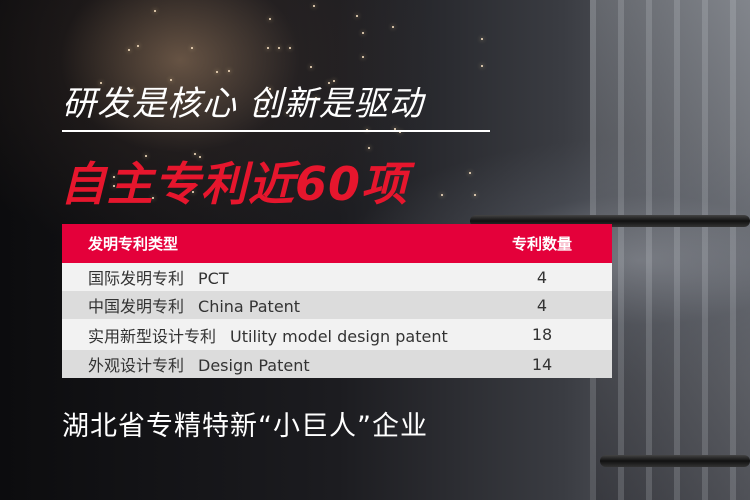 The width and height of the screenshot is (750, 500). What do you see at coordinates (337, 277) in the screenshot?
I see `table-row: 国际发明专利 PCT 4` at bounding box center [337, 277].